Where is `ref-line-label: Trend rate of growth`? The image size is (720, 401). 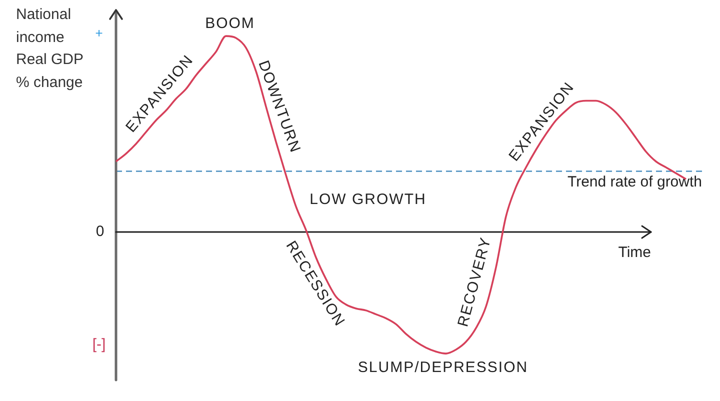 ref-line-label: Trend rate of growth is located at coordinates (634, 181).